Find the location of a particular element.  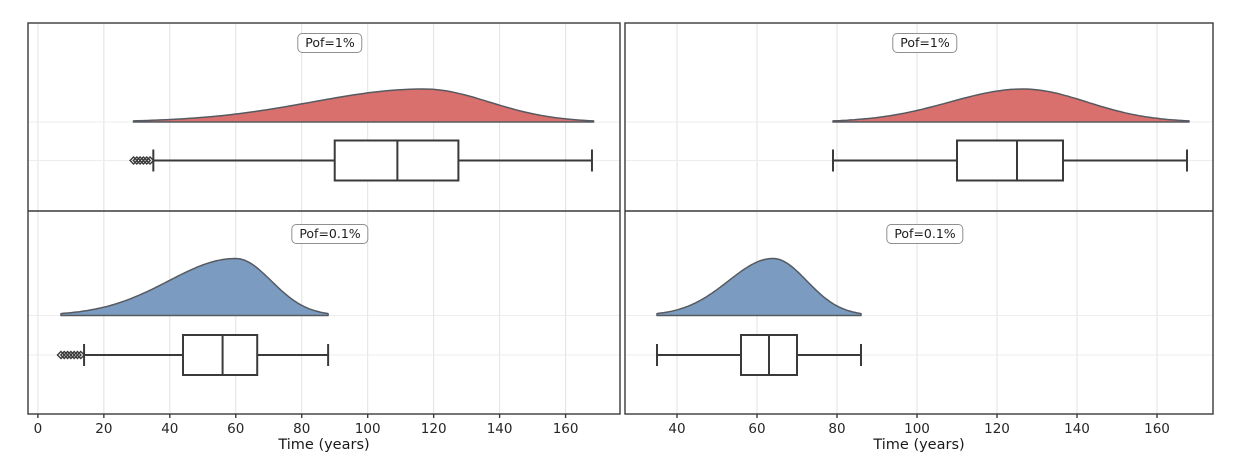

x-tick-label: 0 is located at coordinates (38, 429).